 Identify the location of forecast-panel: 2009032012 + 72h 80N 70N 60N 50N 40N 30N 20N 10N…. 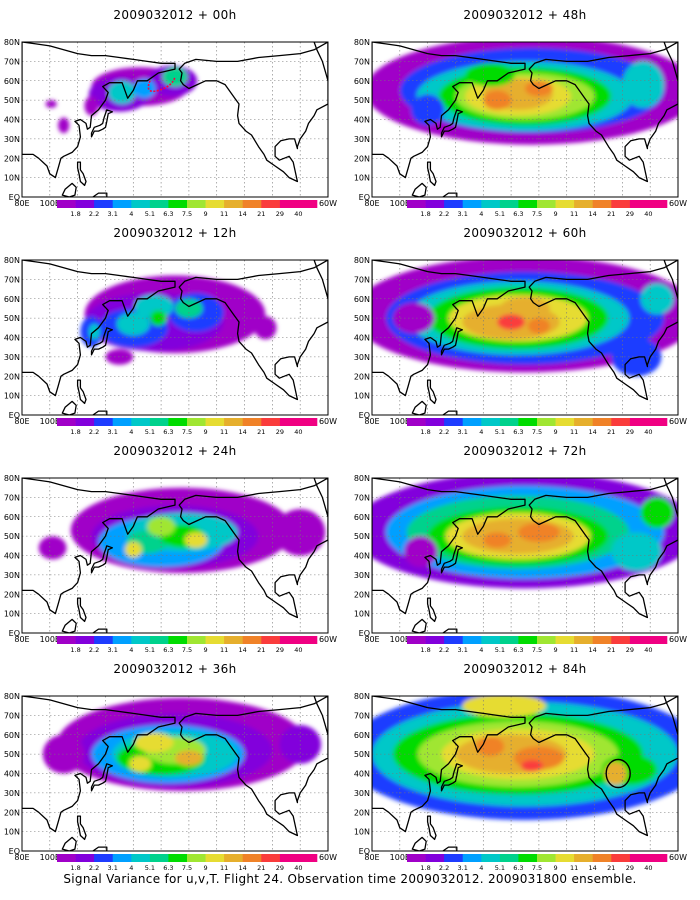
(525, 548).